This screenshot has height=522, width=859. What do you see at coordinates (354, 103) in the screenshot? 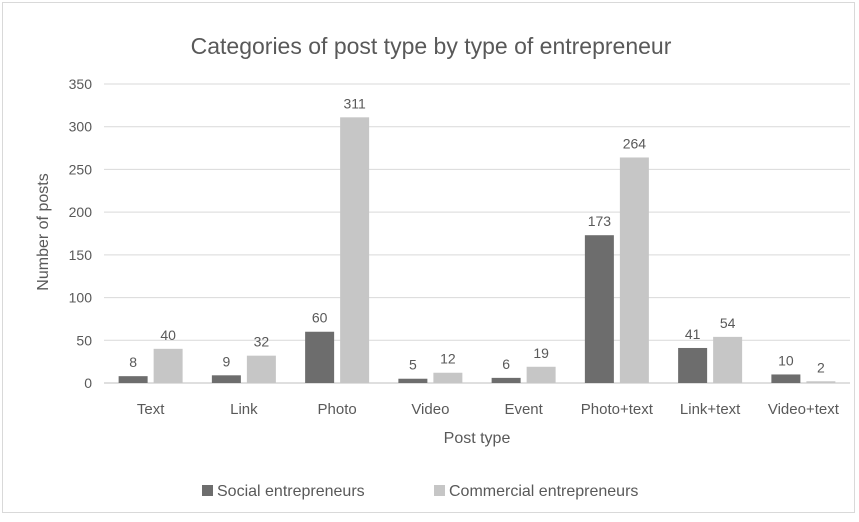
I see `data-label: 311` at bounding box center [354, 103].